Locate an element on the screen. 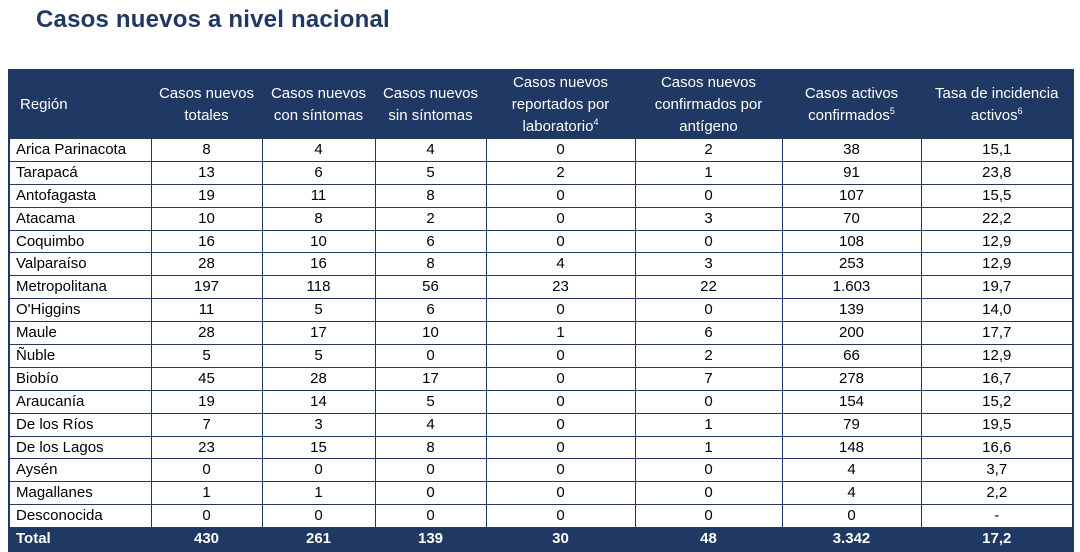  column-header-label: Casos nuevos confirmados por antígeno is located at coordinates (708, 104).